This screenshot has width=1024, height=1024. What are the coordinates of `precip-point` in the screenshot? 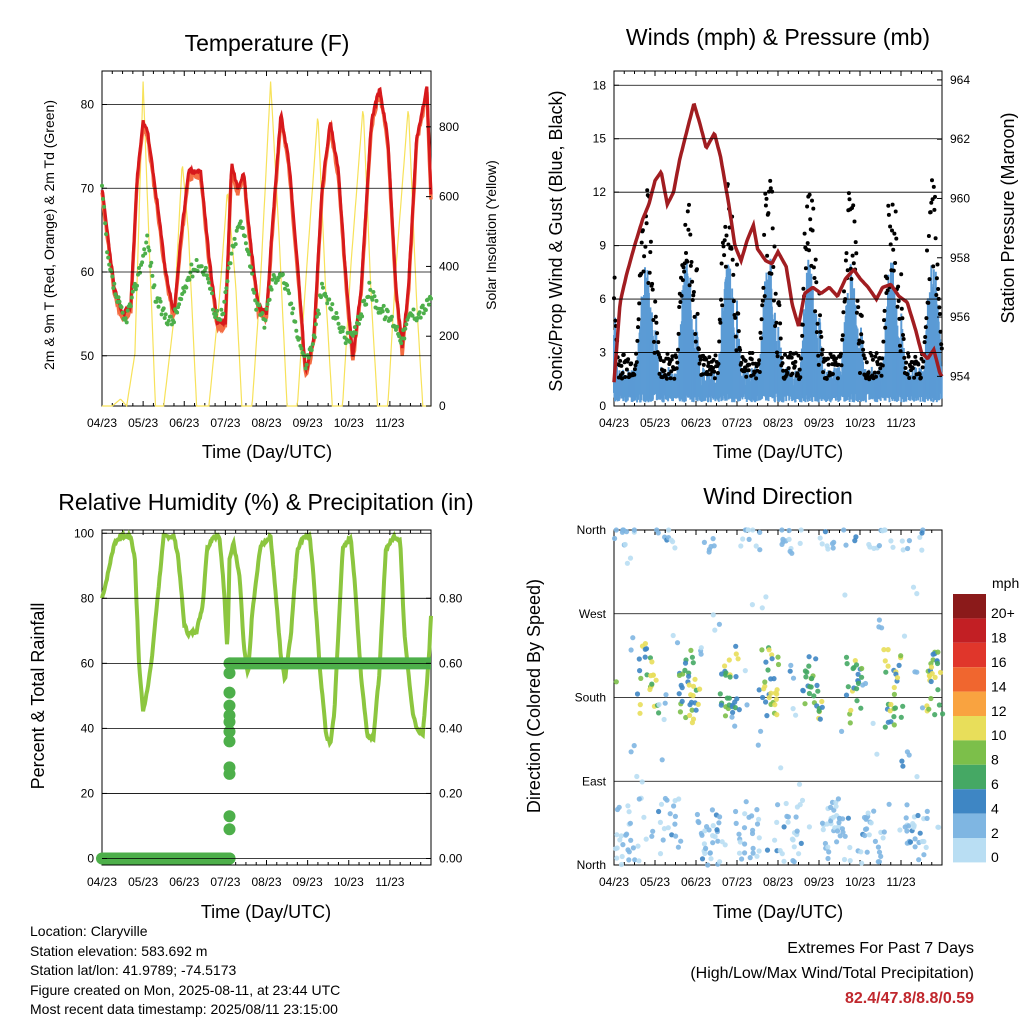 It's located at (229, 741).